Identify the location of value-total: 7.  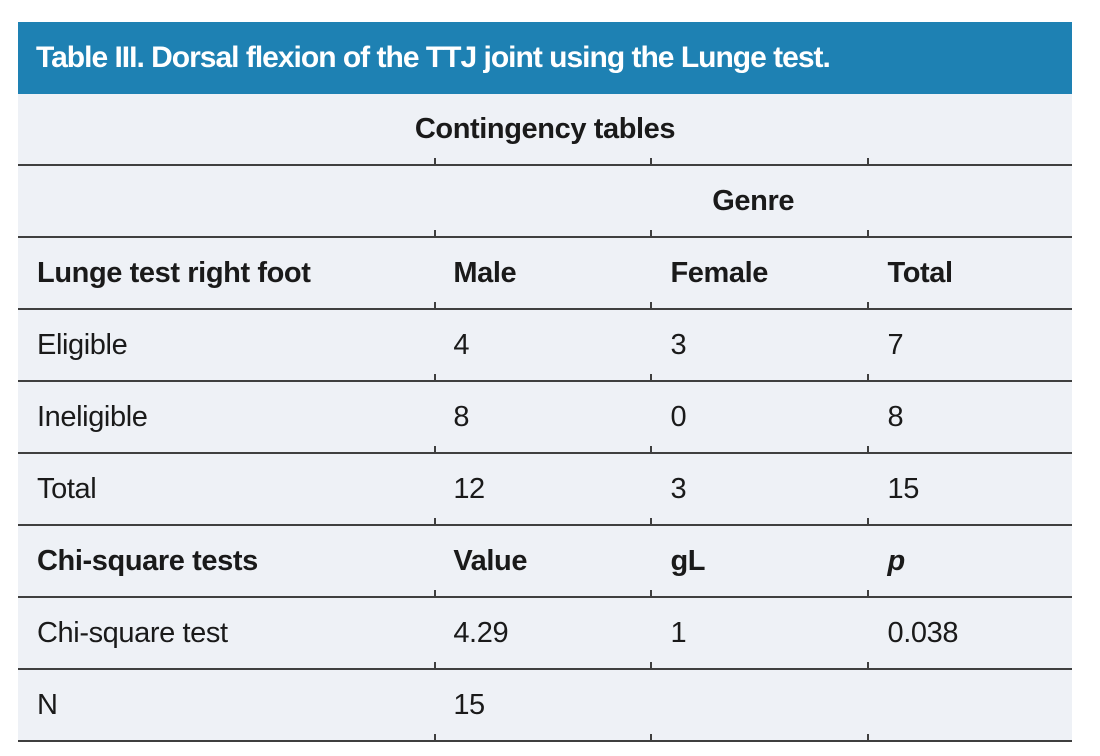
(895, 344).